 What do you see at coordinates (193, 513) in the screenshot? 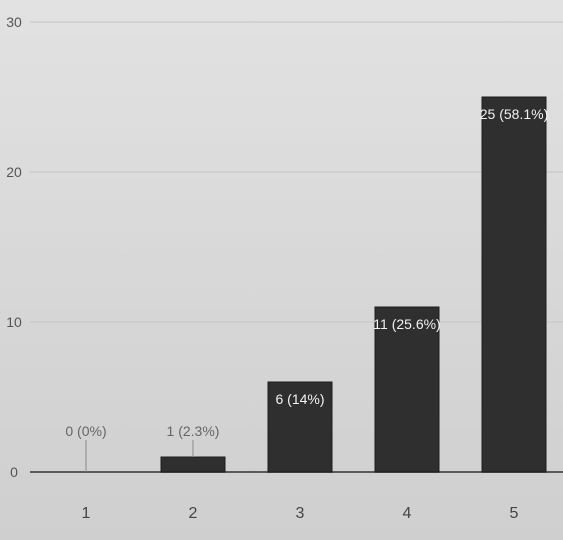
I see `x-tick-label: 2` at bounding box center [193, 513].